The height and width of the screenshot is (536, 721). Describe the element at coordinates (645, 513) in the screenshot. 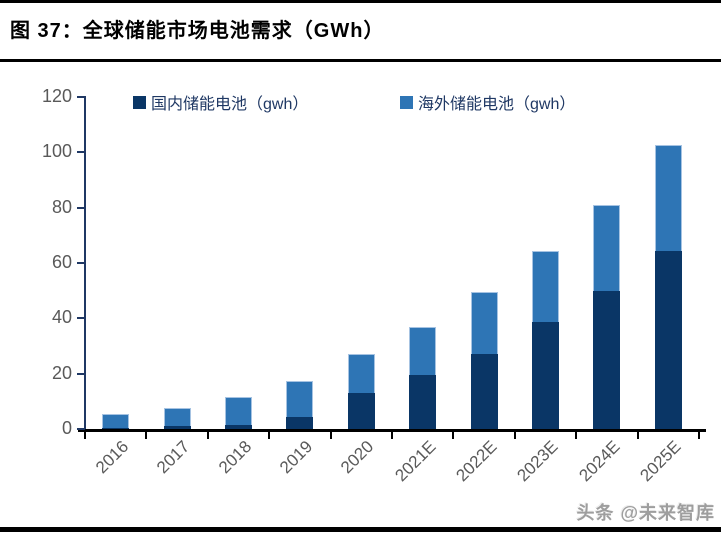

I see `watermark: 头条 @未来智库` at that location.